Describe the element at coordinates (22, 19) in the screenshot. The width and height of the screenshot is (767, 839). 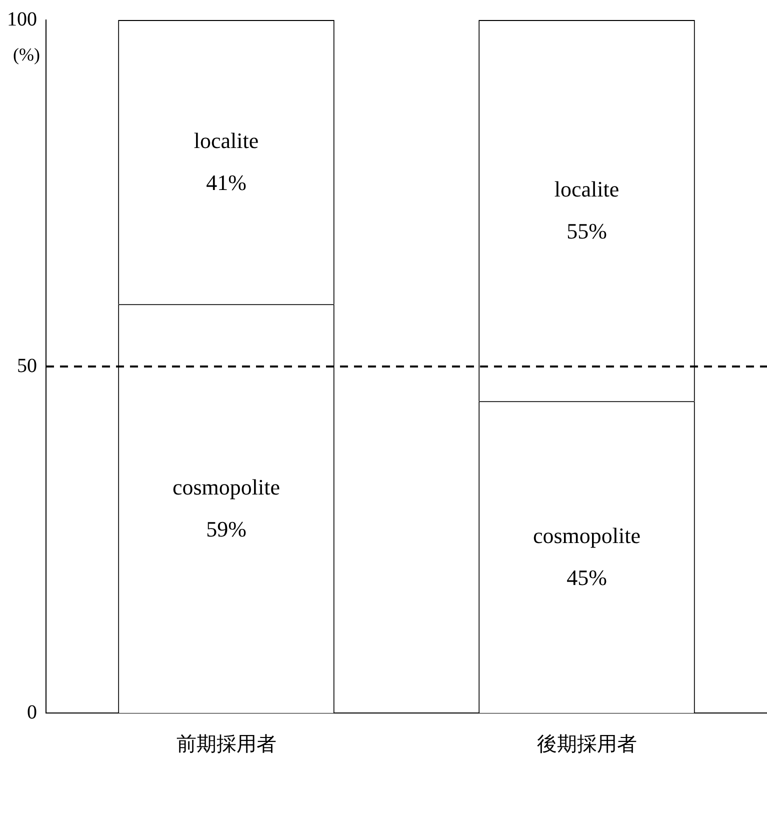
I see `y-tick-label: 100` at that location.